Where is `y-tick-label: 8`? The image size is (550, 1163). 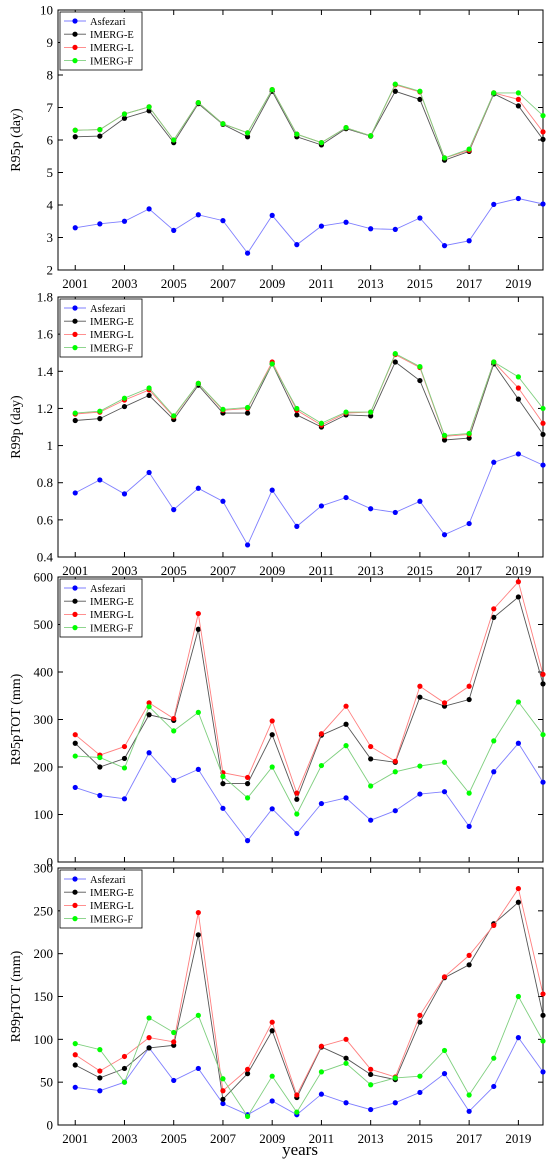 y-tick-label: 8 is located at coordinates (50, 75).